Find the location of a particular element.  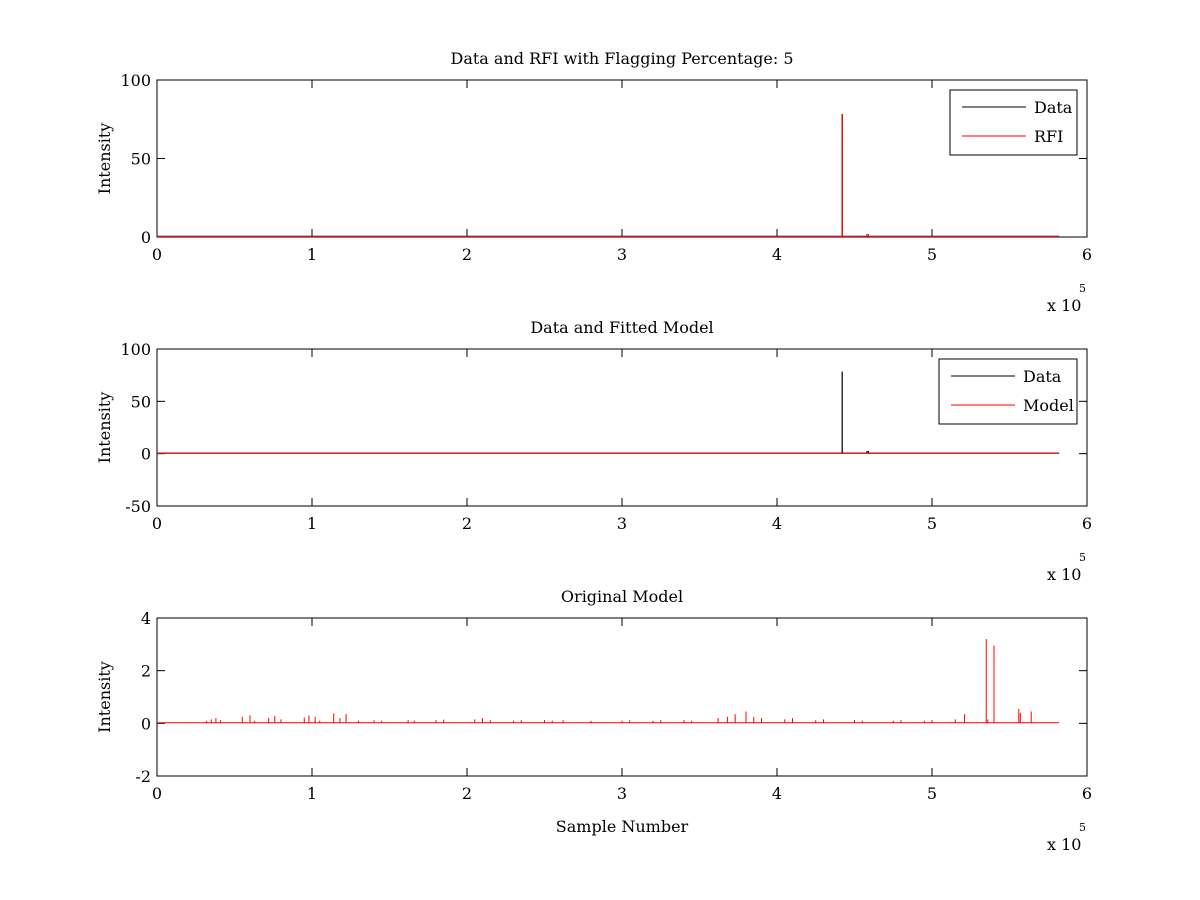

y-tick-label: -2 is located at coordinates (143, 776).